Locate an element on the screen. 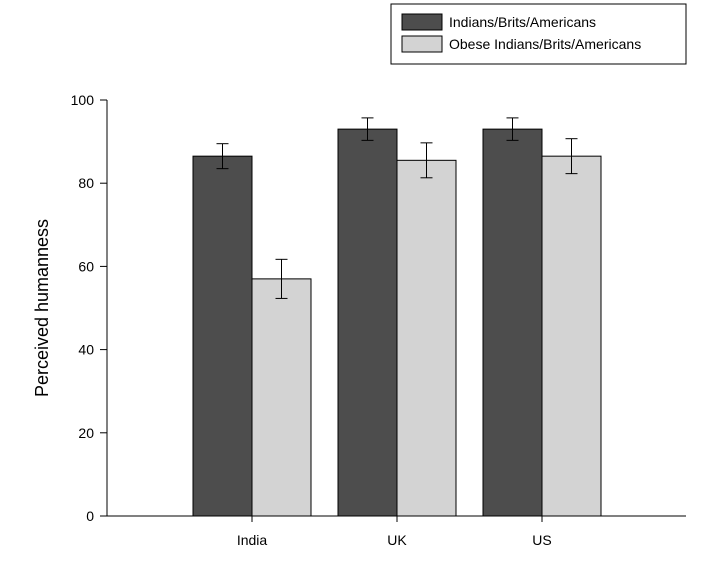  x-tick-label-uk: UK is located at coordinates (397, 540).